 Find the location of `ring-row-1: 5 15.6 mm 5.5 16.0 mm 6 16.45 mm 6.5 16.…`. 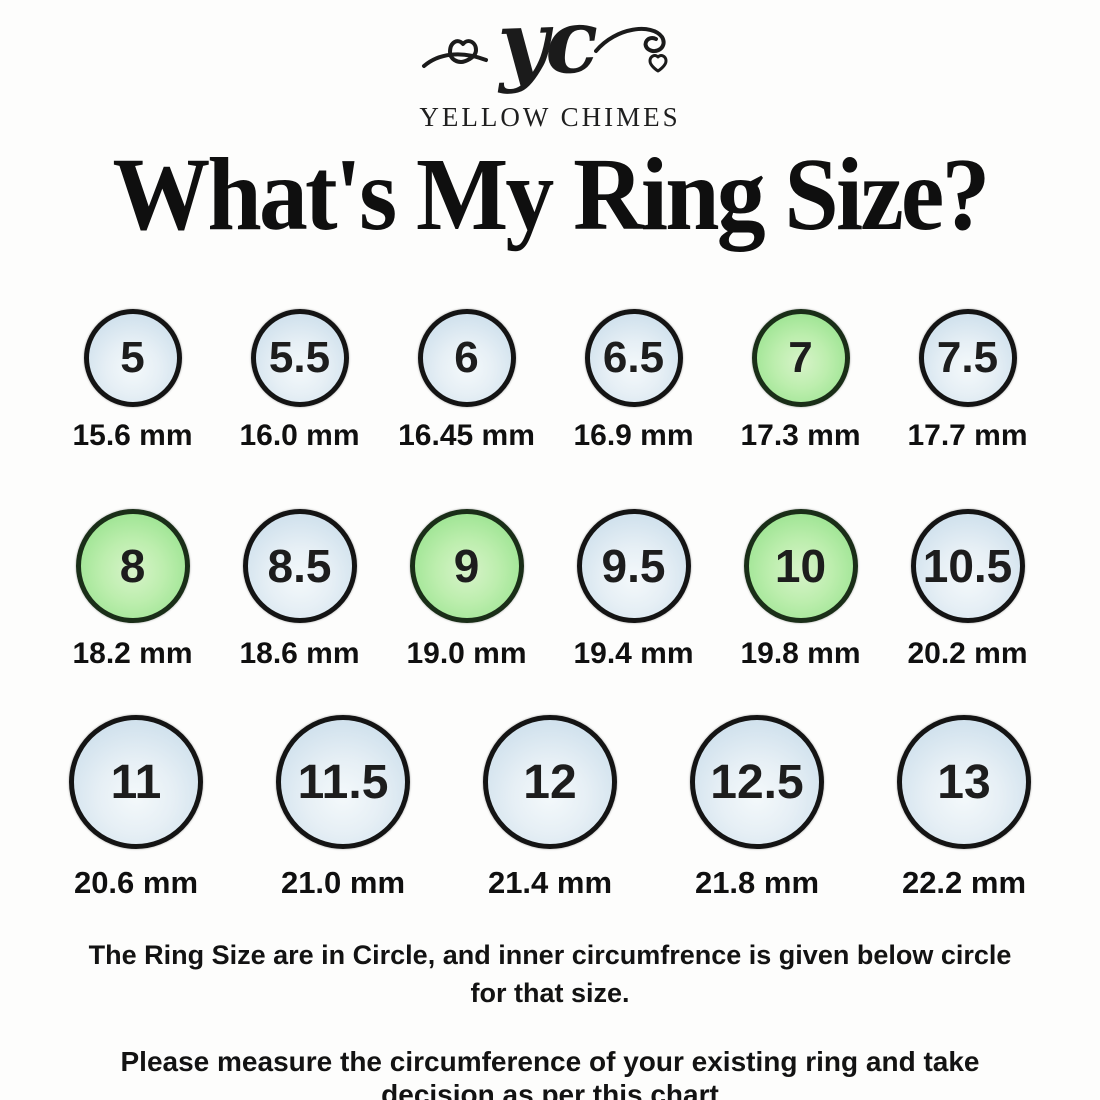

ring-row-1: 5 15.6 mm 5.5 16.0 mm 6 16.45 mm 6.5 16.… is located at coordinates (550, 381).